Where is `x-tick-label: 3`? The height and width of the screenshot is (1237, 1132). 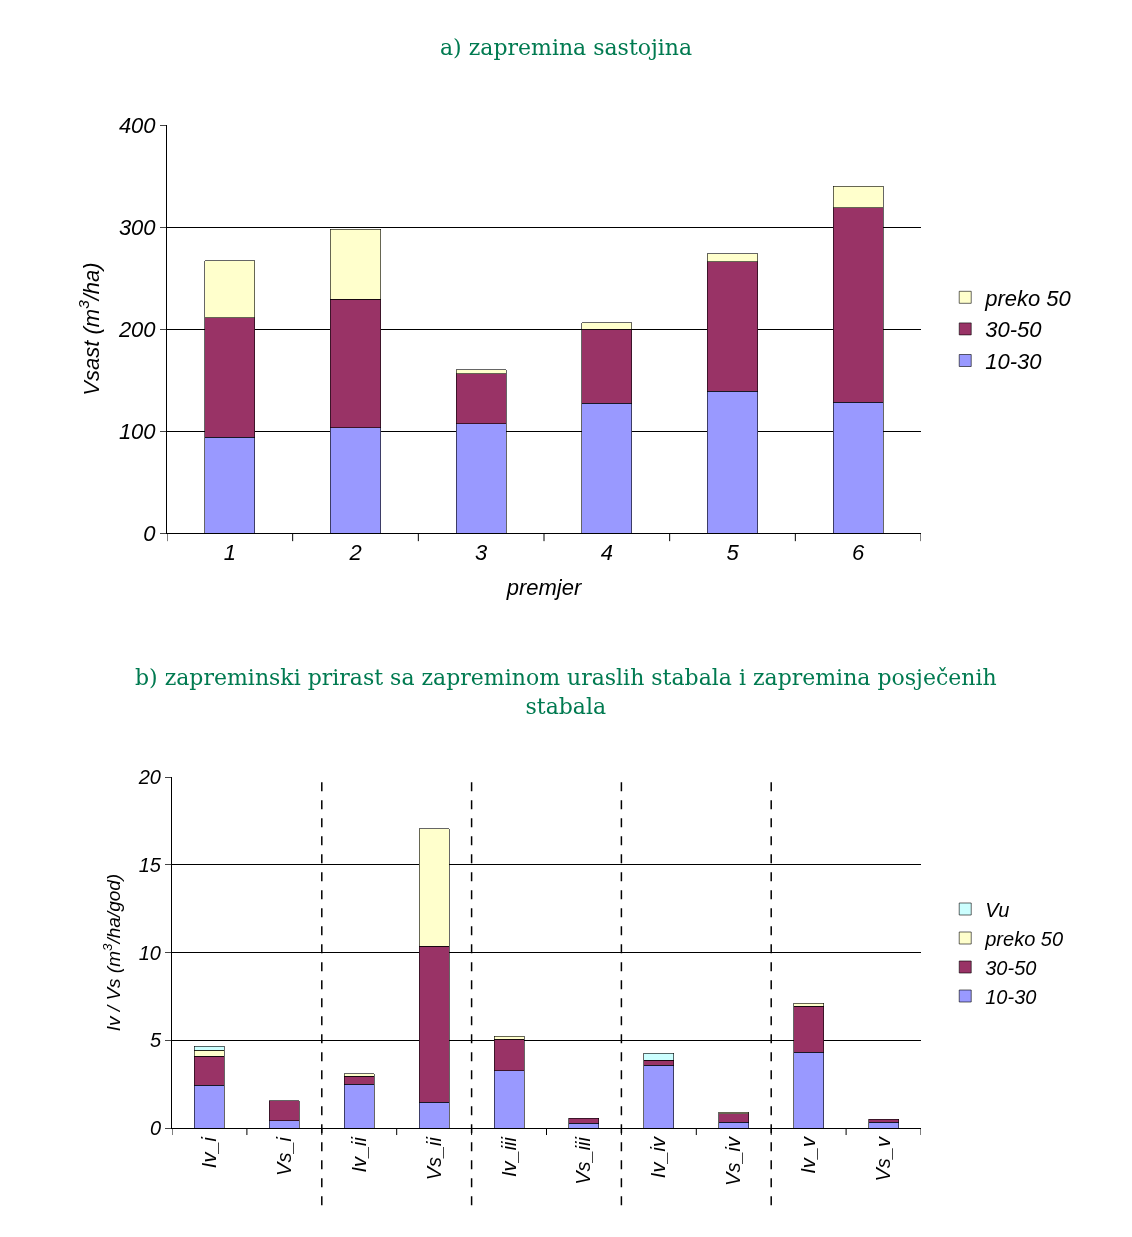 x-tick-label: 3 is located at coordinates (482, 553).